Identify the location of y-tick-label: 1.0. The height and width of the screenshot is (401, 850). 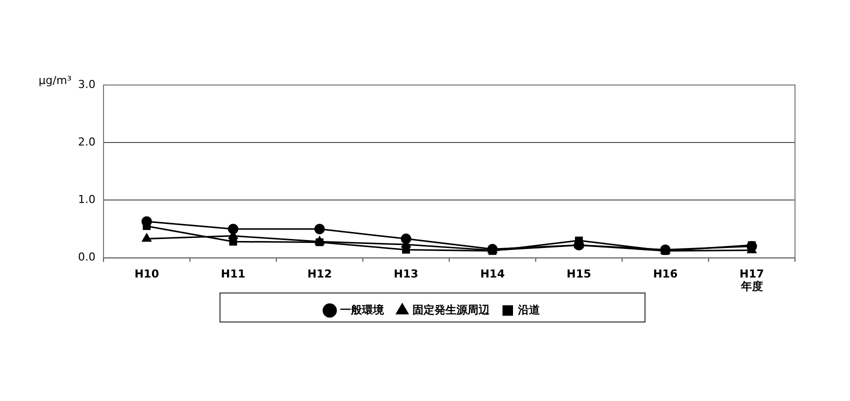
(87, 199).